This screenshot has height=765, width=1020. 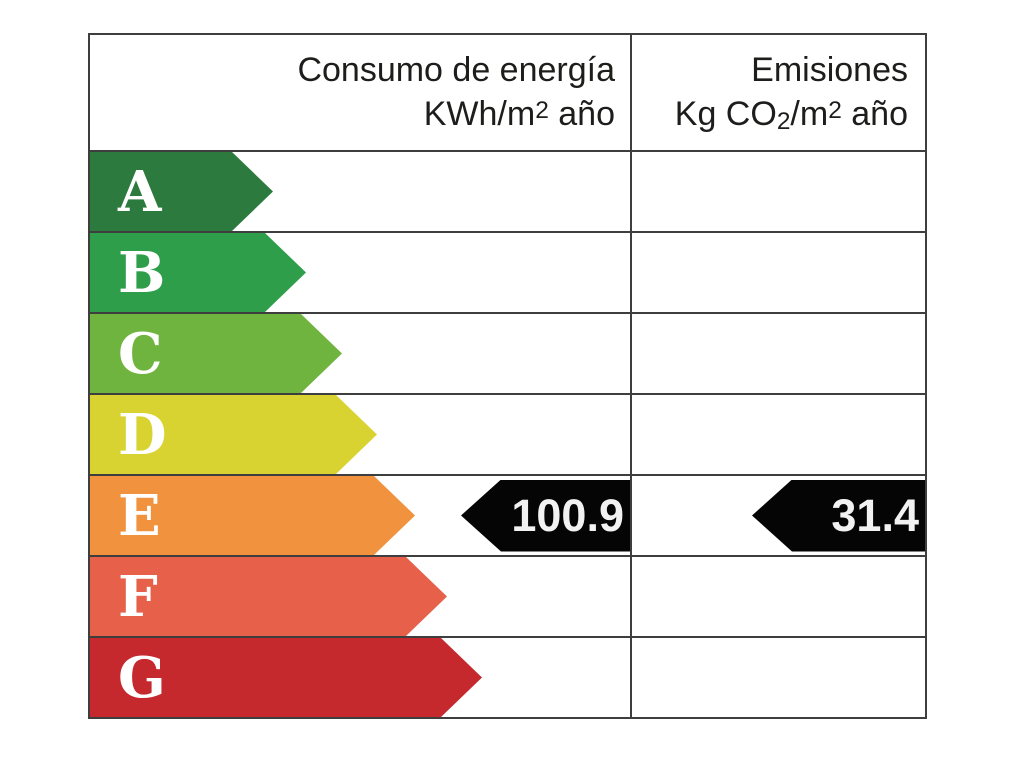 I want to click on rating-row: F, so click(x=507, y=597).